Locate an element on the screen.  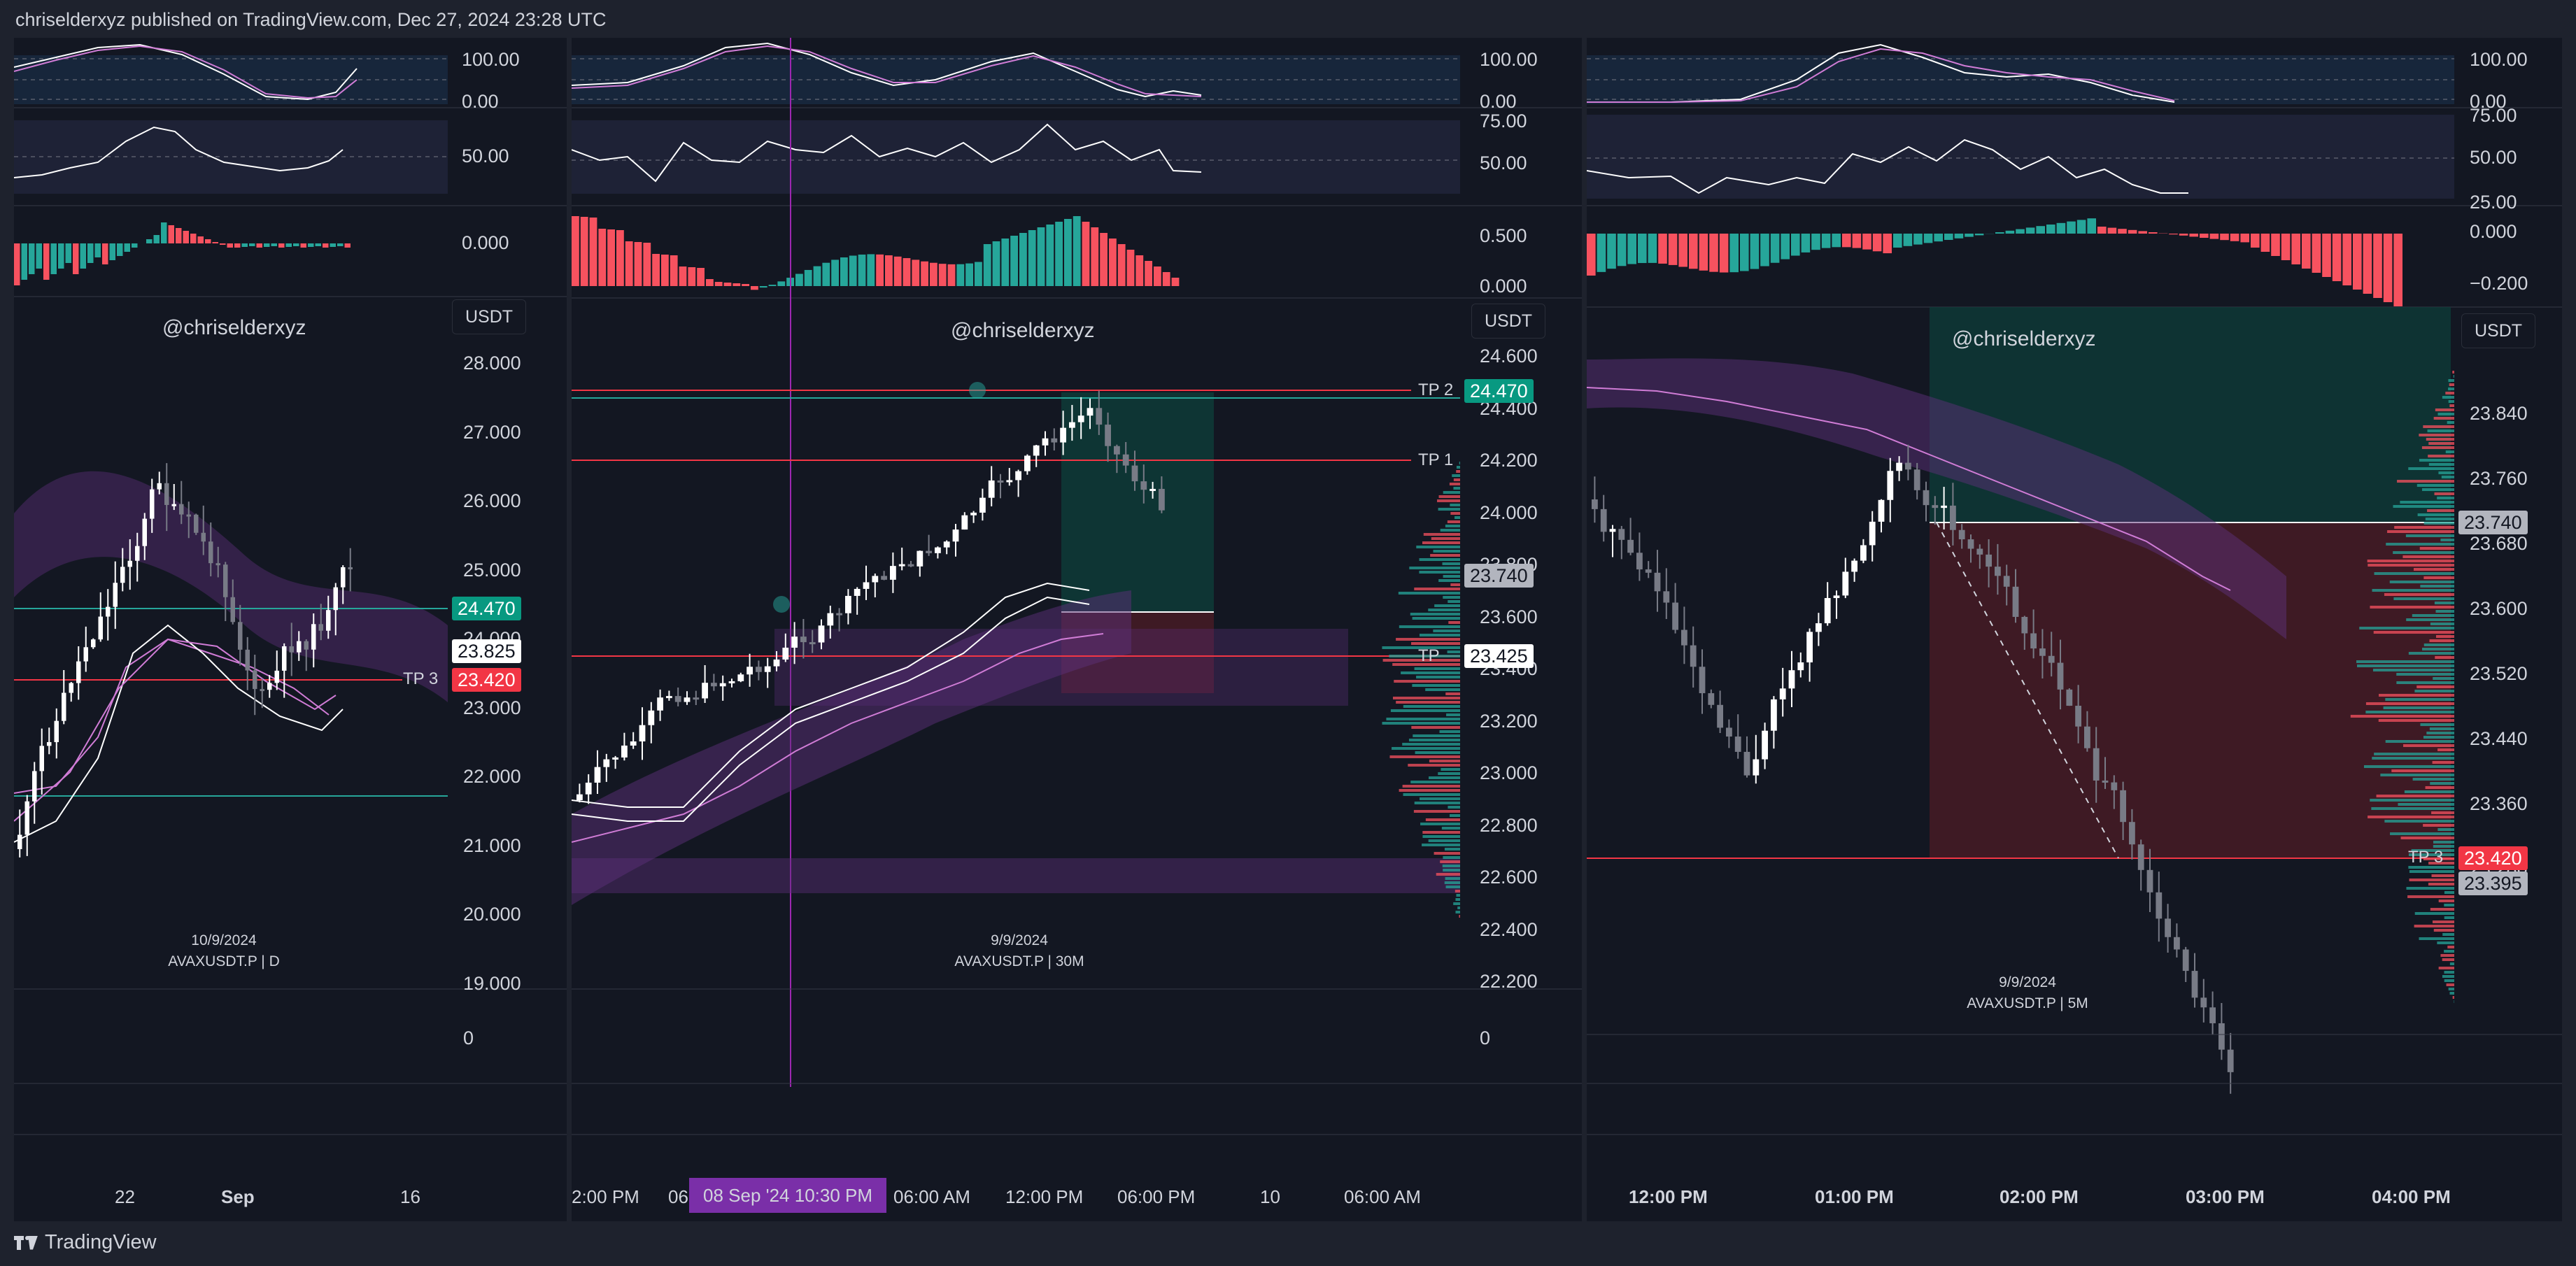
time-tick: 16 is located at coordinates (410, 1196).